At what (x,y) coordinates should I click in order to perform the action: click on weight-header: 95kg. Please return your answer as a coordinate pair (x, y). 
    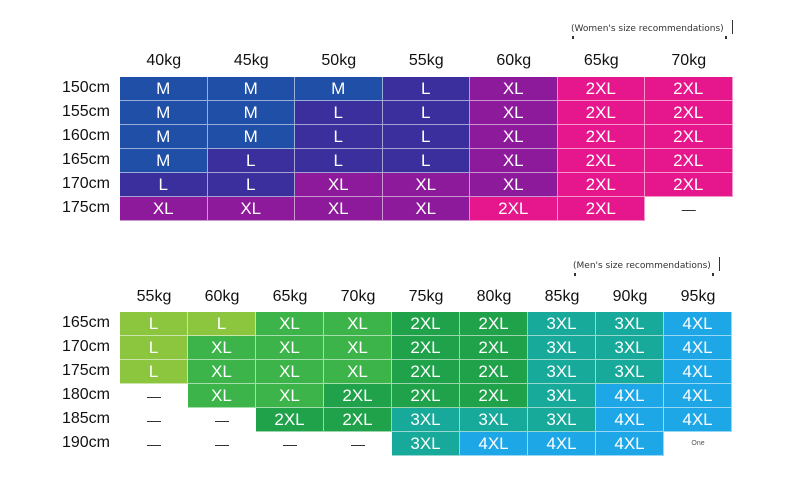
    Looking at the image, I should click on (698, 296).